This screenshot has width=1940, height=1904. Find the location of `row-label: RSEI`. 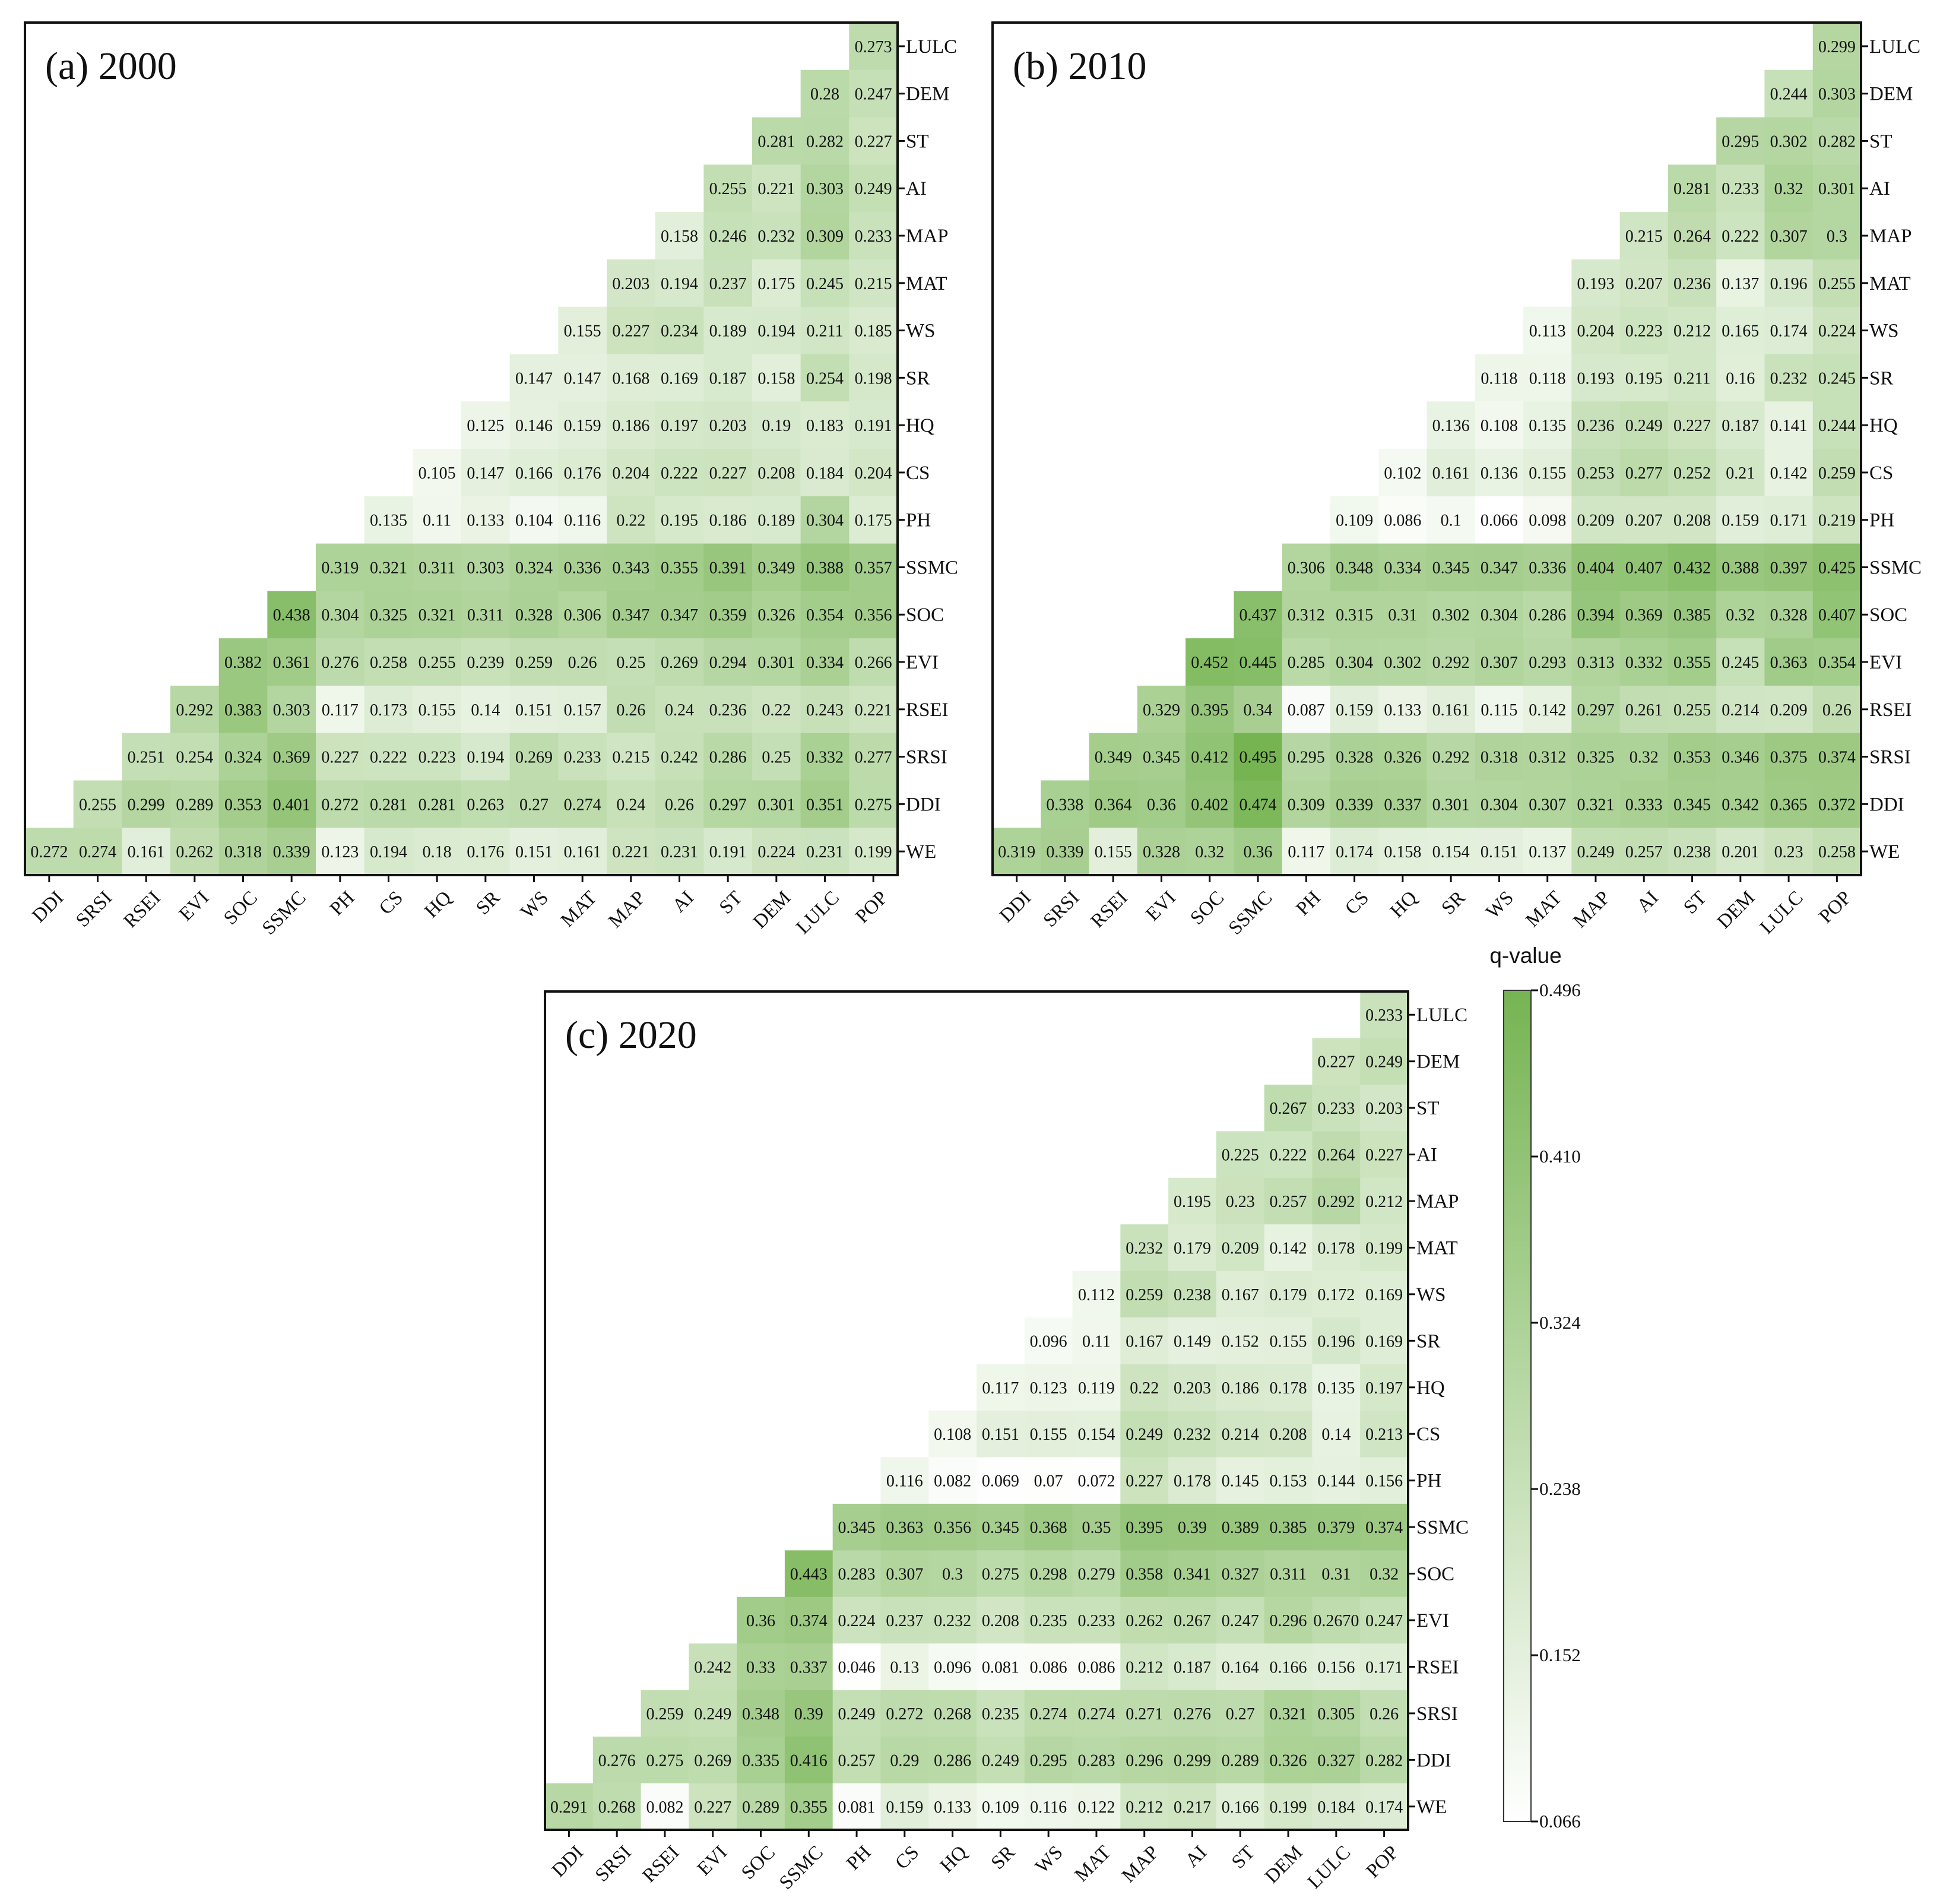

row-label: RSEI is located at coordinates (927, 710).